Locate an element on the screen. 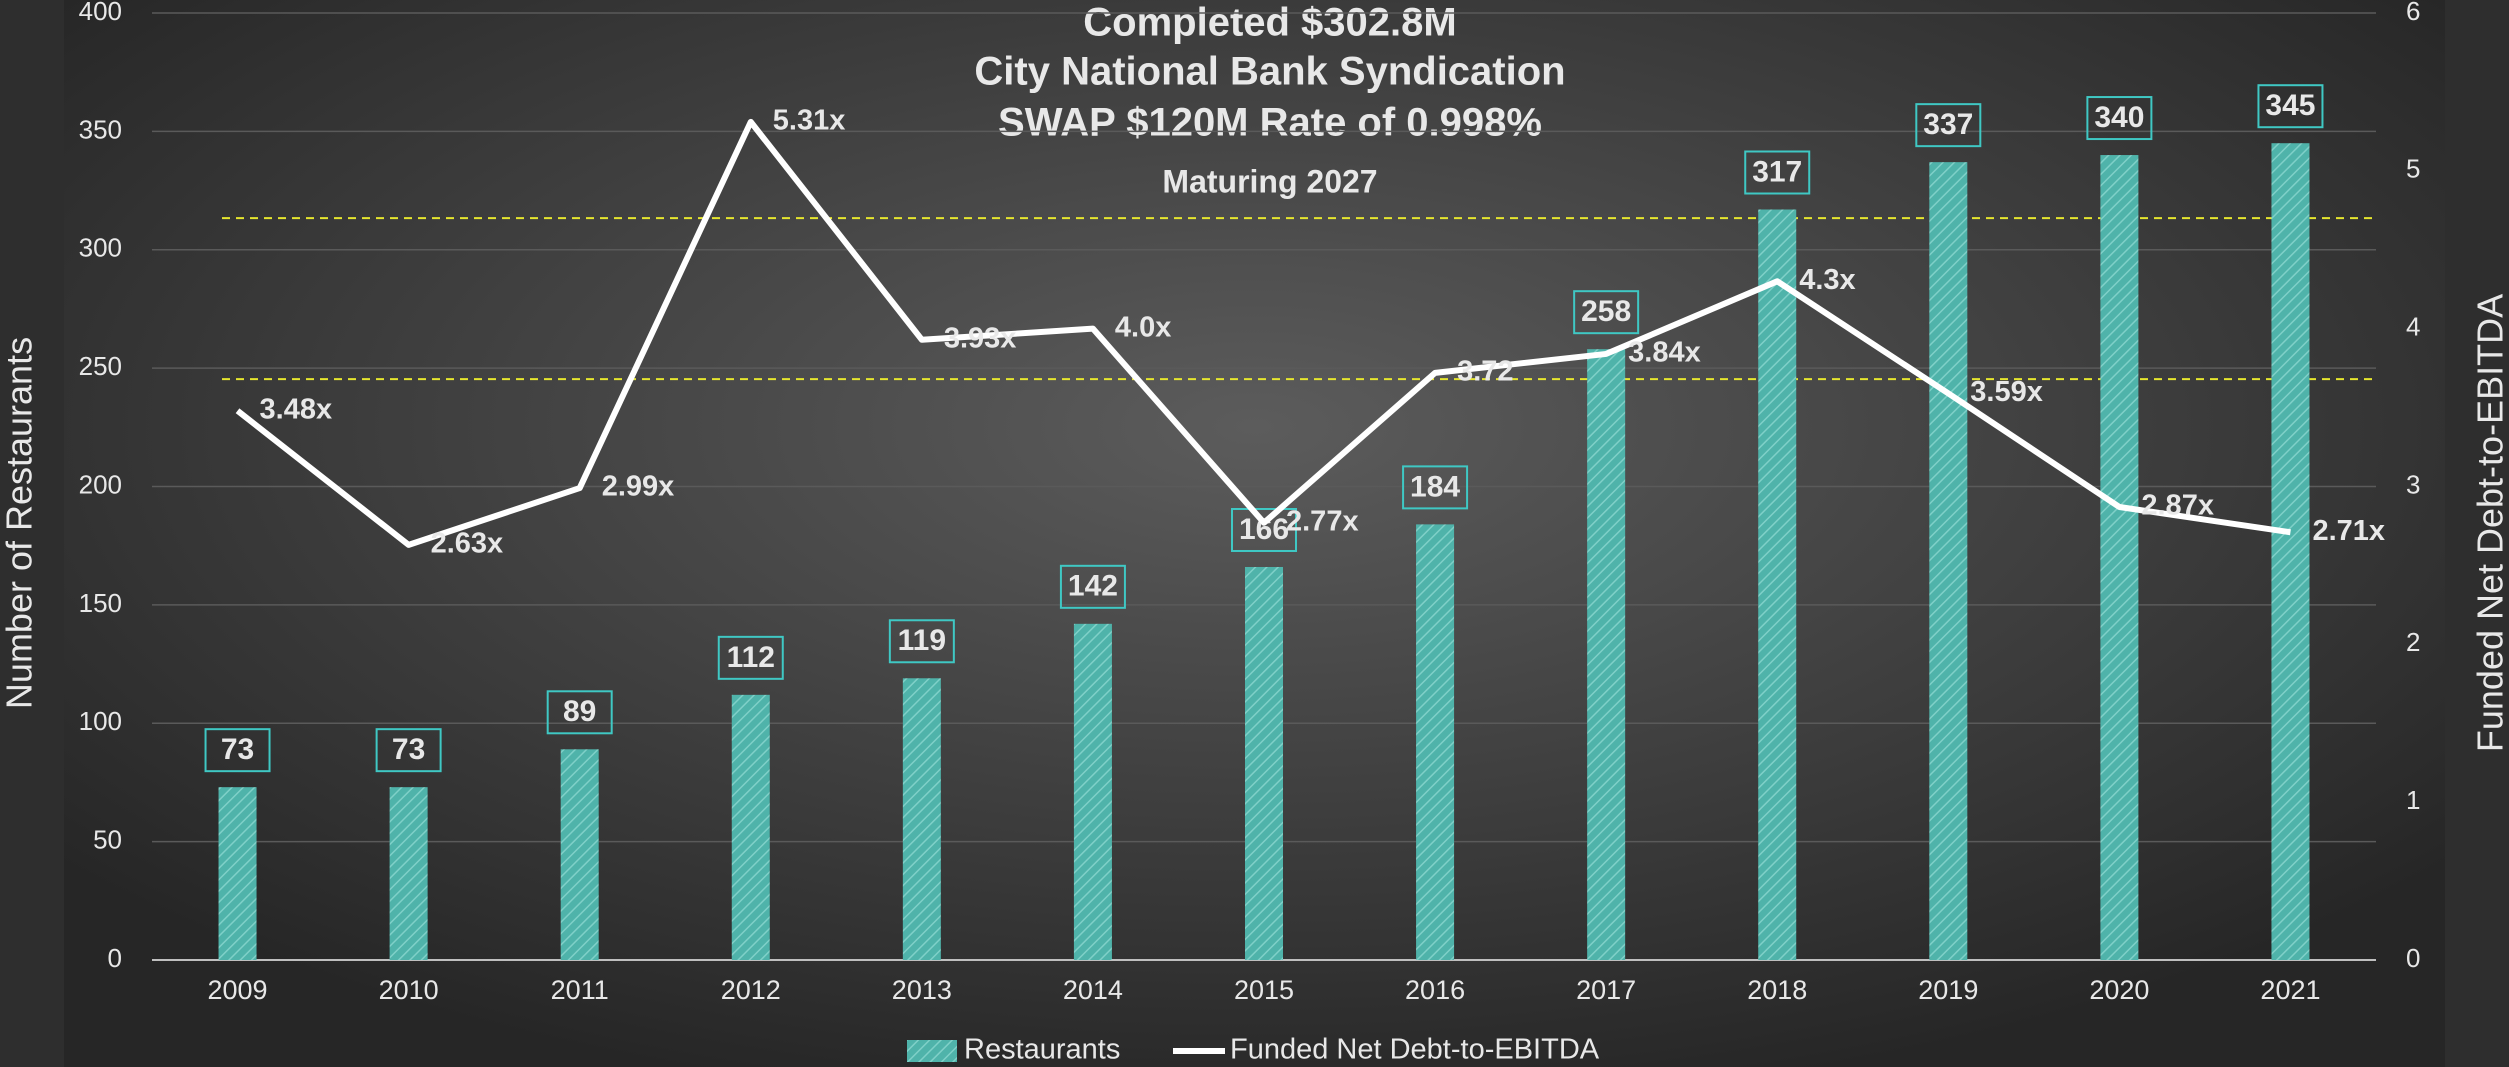 The height and width of the screenshot is (1067, 2509). value-label: 184 is located at coordinates (1435, 486).